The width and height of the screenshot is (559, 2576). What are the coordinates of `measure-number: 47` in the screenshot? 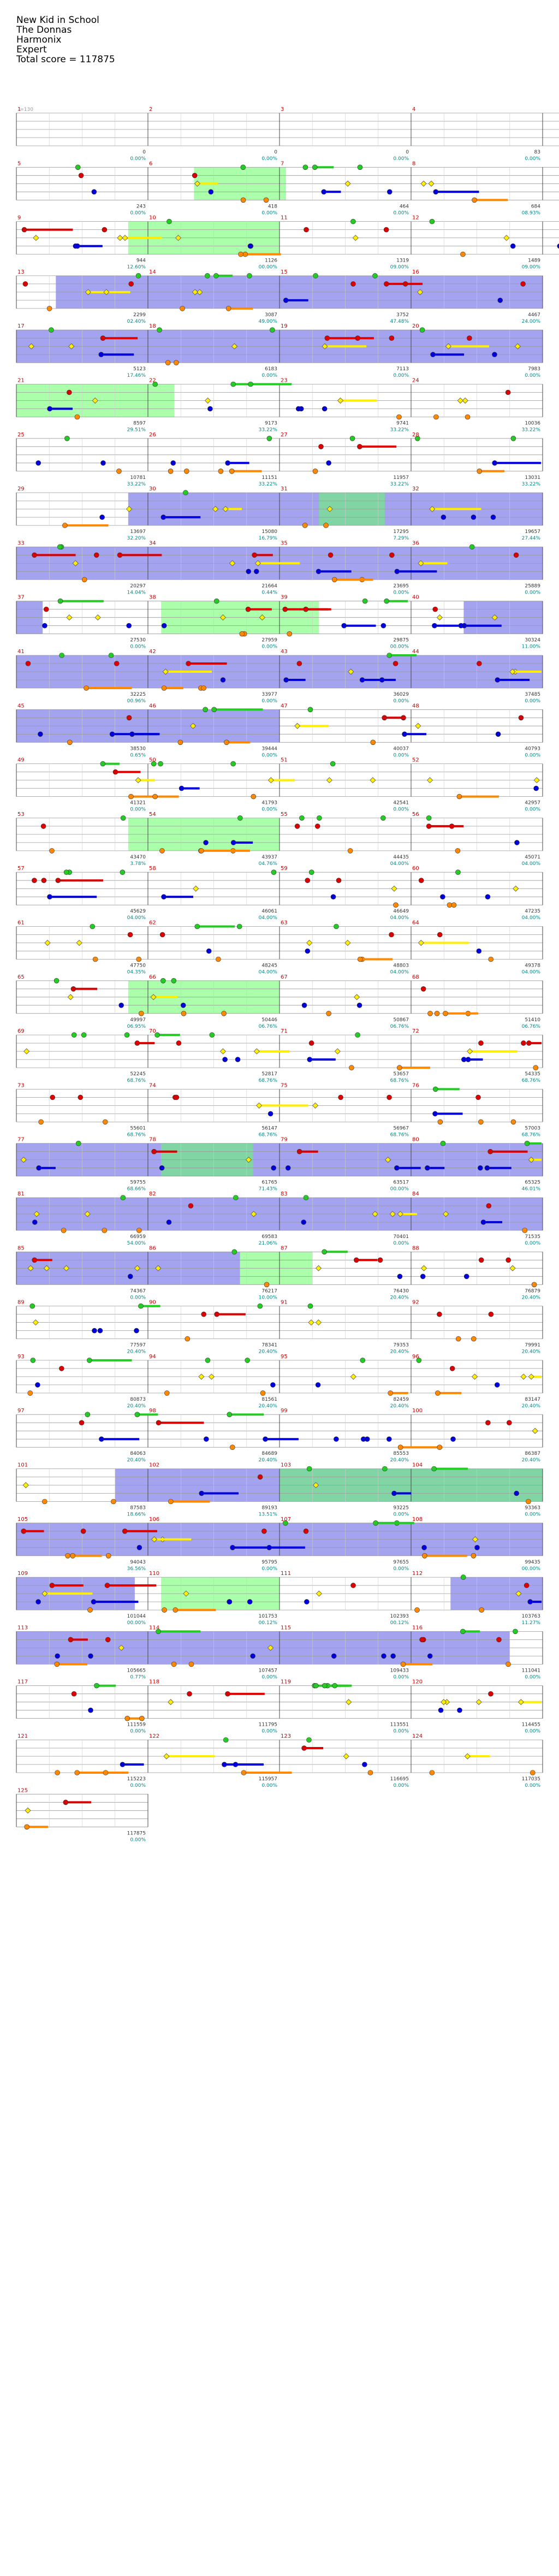 It's located at (284, 706).